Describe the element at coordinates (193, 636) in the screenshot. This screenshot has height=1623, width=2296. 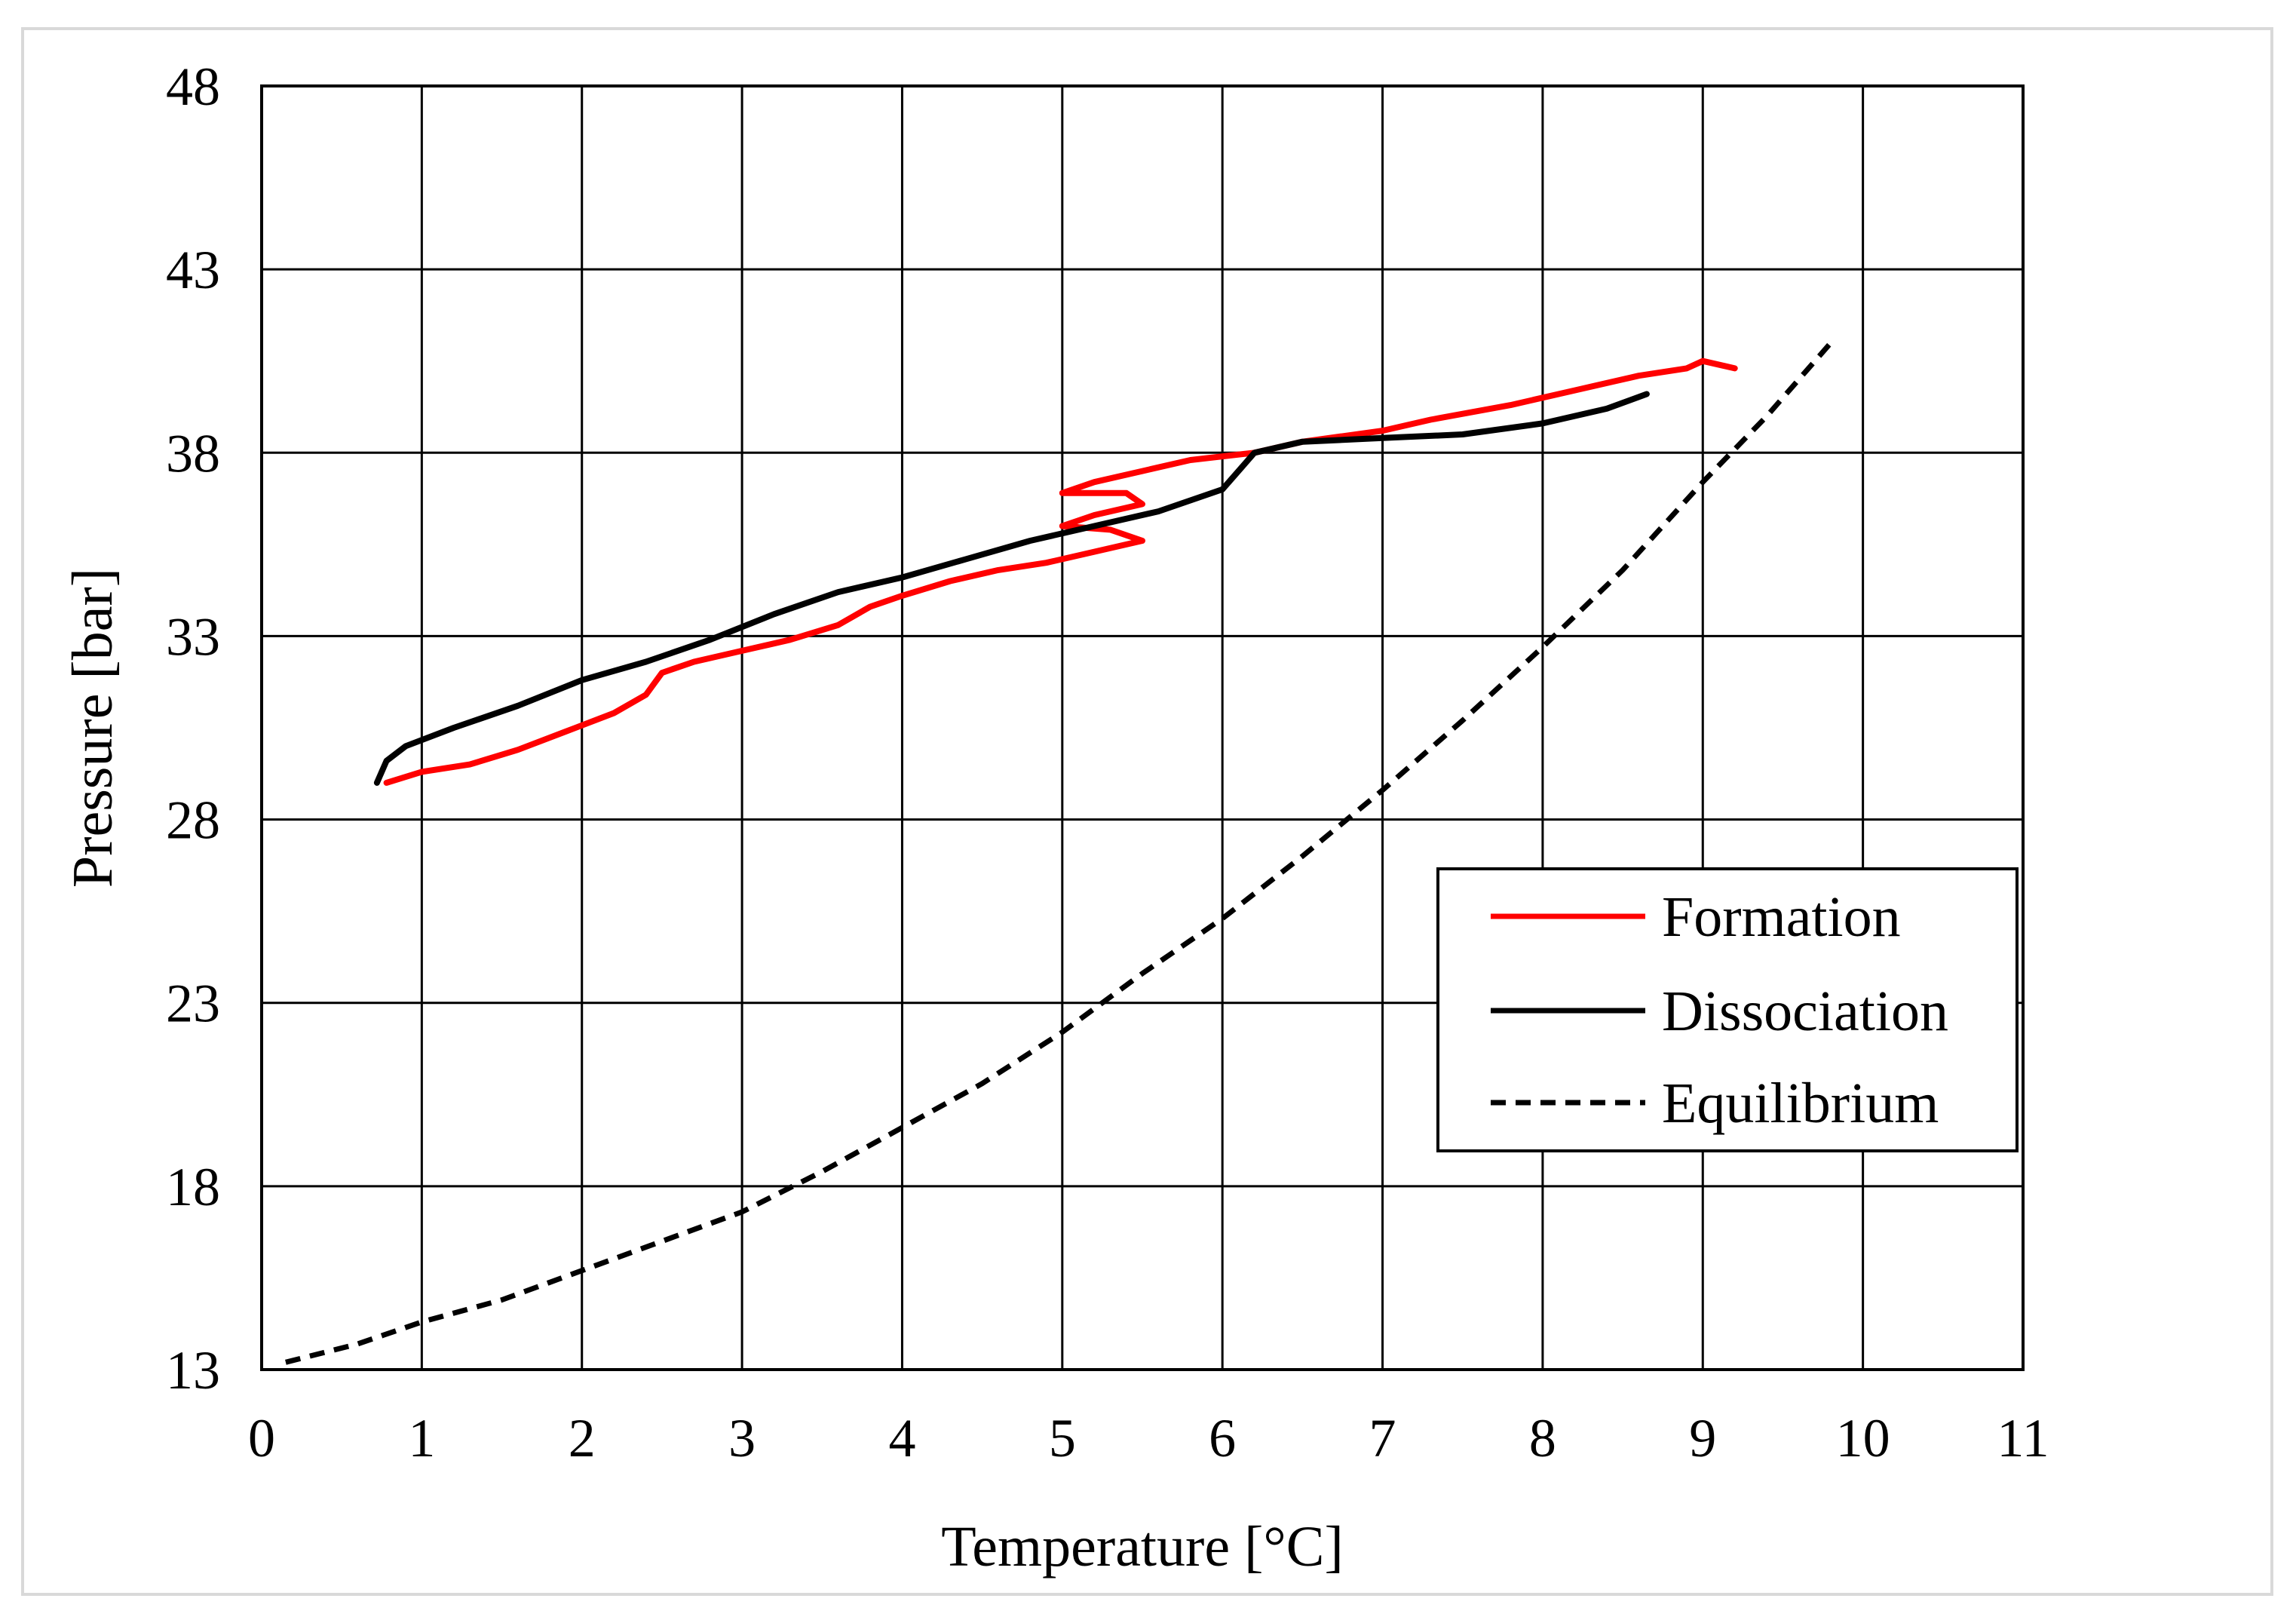
I see `y-tick-label: 33` at that location.